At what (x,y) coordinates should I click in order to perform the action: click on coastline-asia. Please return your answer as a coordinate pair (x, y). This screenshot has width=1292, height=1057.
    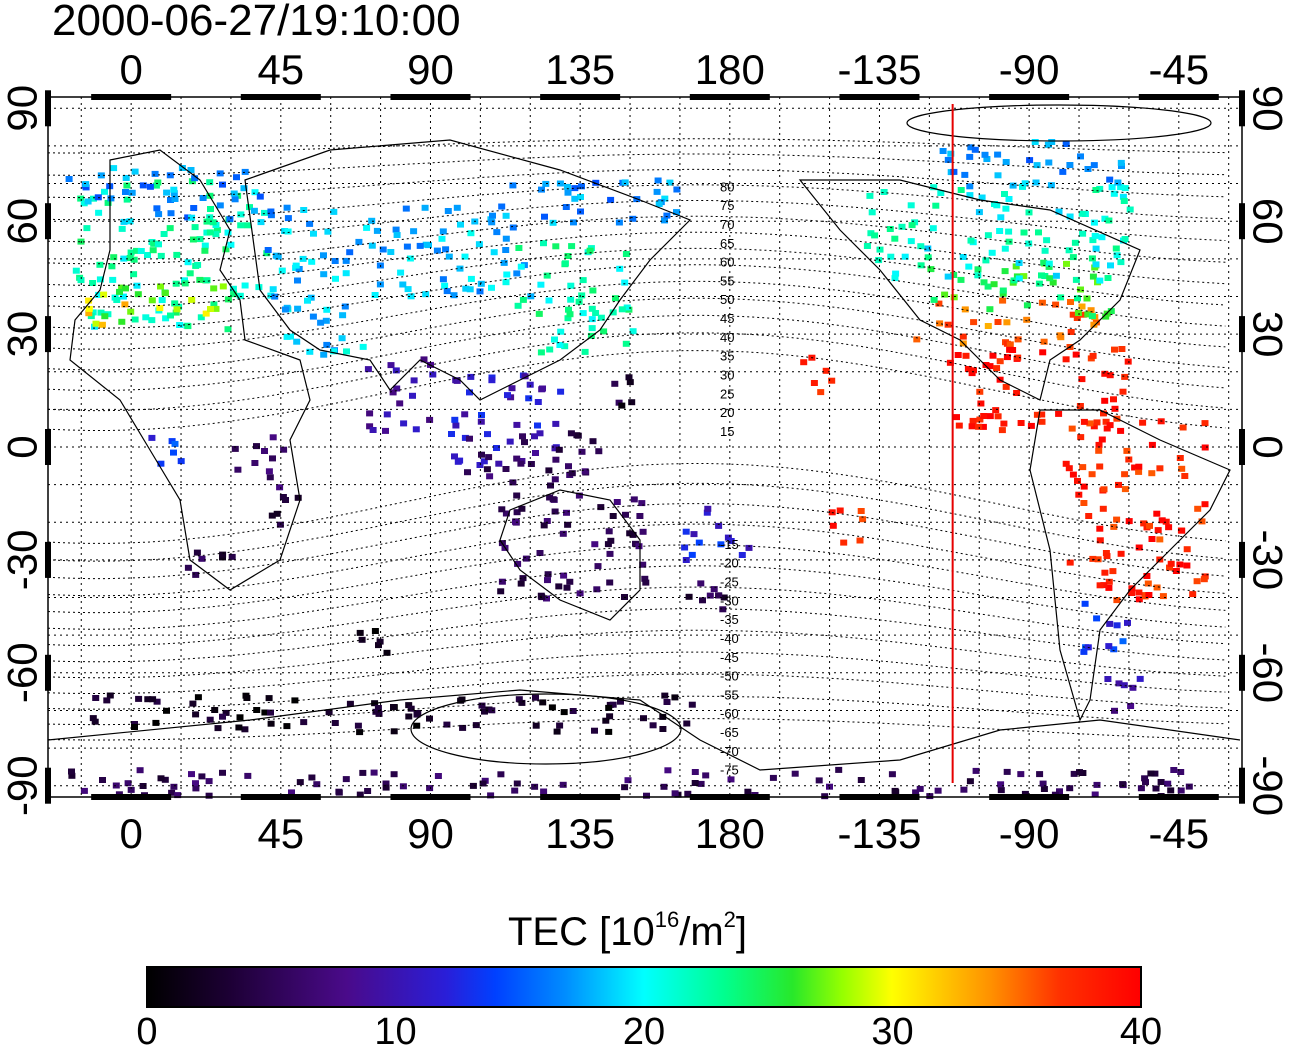
    Looking at the image, I should click on (468, 270).